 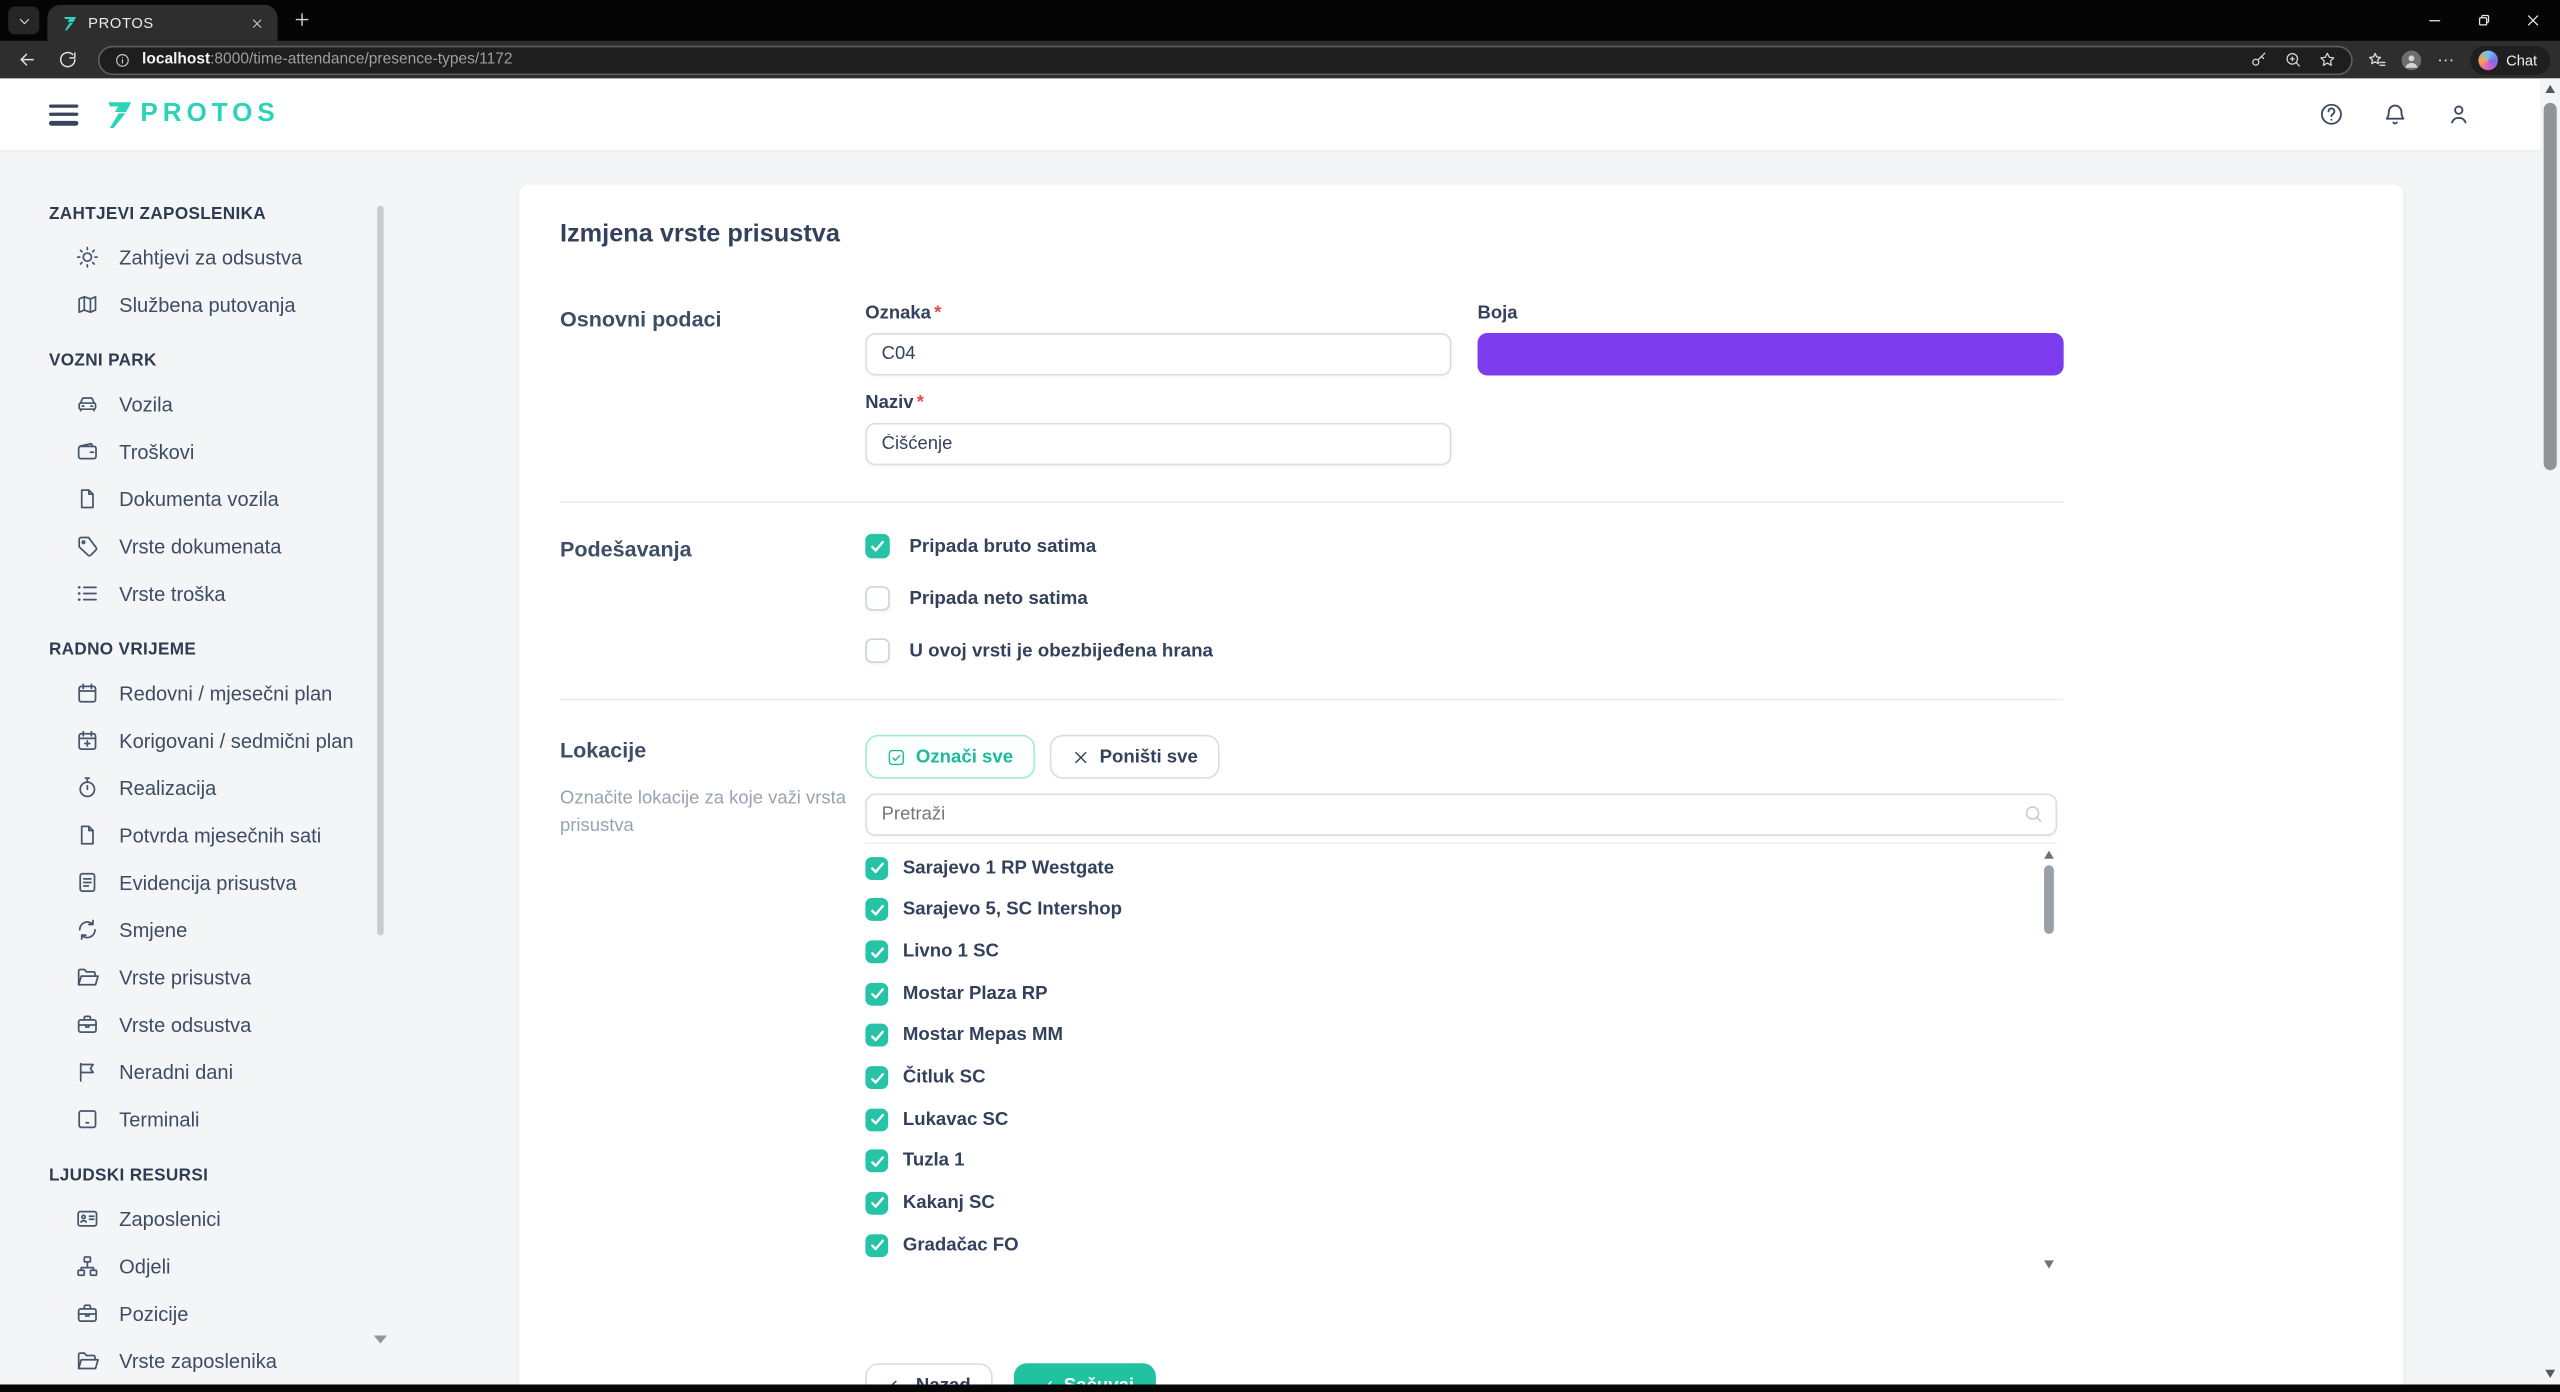 I want to click on save-button: Sačuvaj, so click(x=1084, y=1374).